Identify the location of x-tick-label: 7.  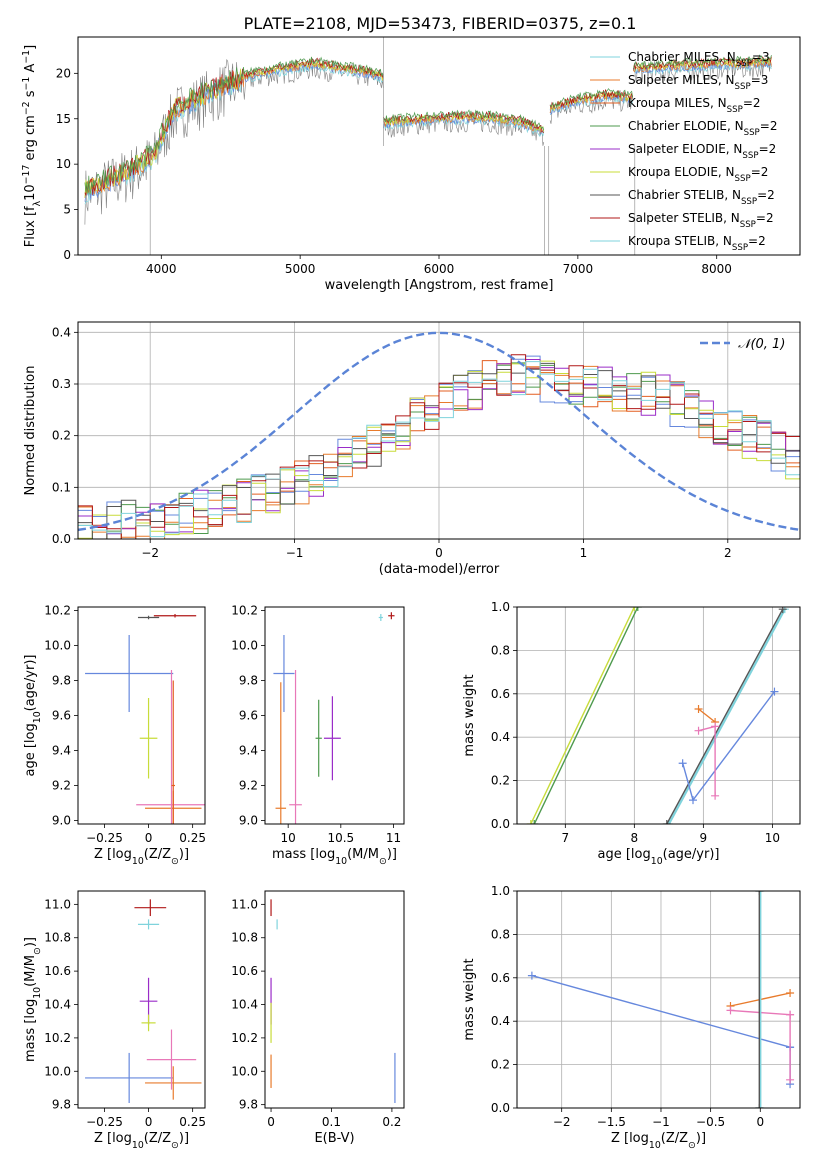
(565, 838).